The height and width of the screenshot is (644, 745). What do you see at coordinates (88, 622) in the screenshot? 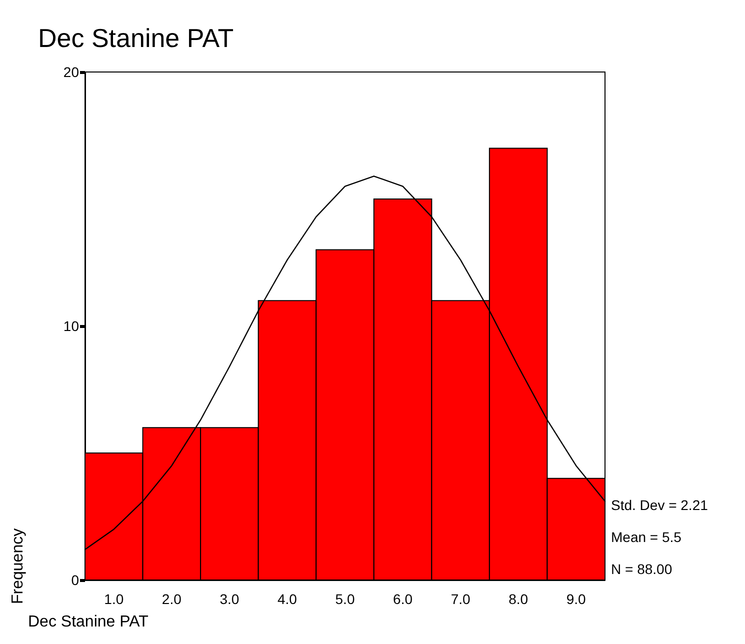
I see `x-axis-title: Dec Stanine PAT` at bounding box center [88, 622].